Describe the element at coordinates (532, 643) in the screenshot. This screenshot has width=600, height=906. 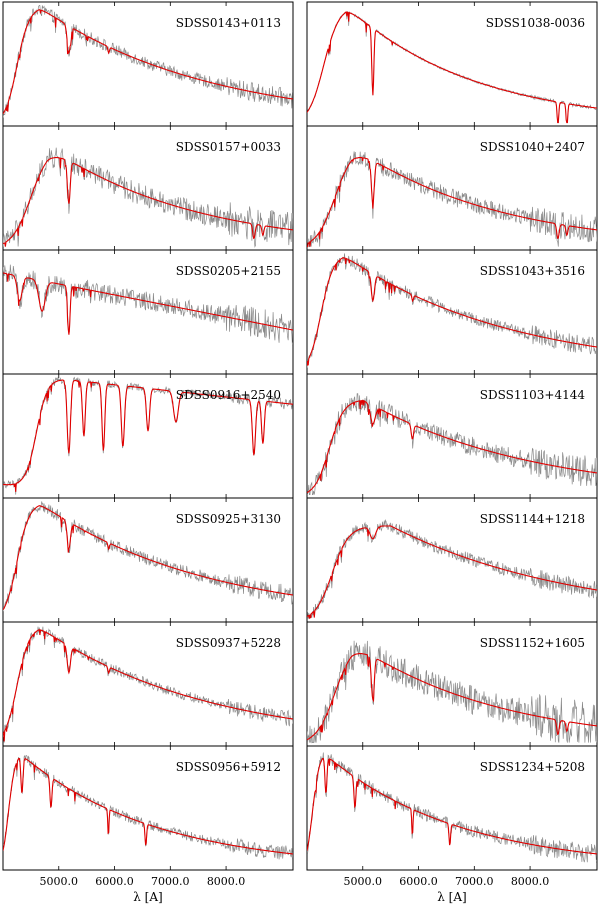
I see `panel-label: SDSS1152+1605` at that location.